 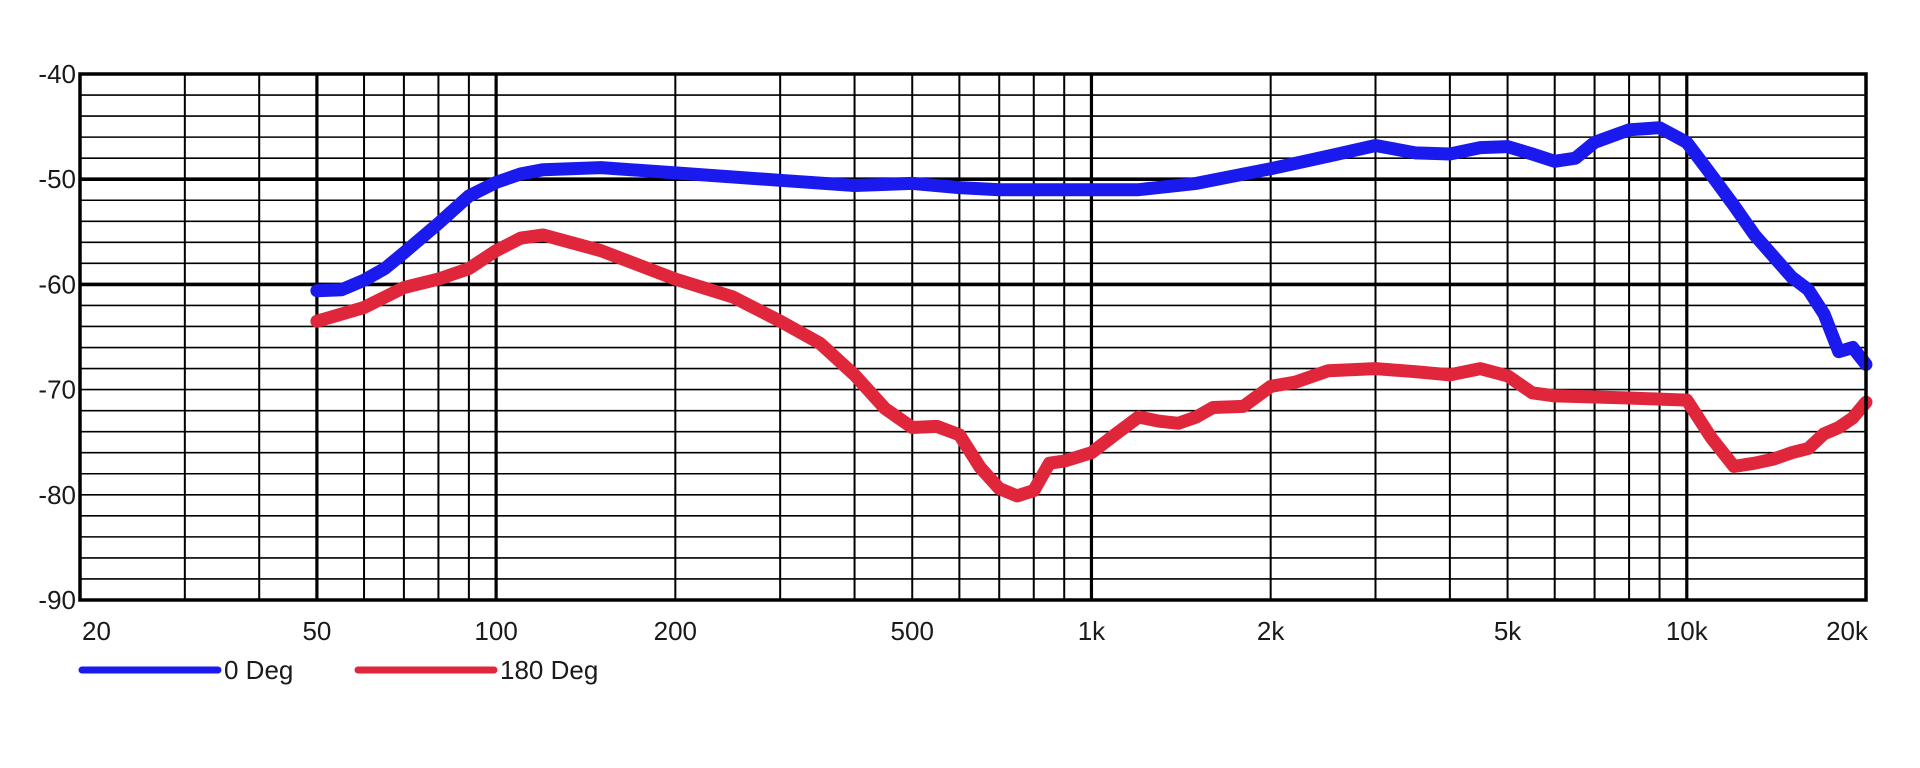 What do you see at coordinates (1508, 631) in the screenshot?
I see `x-tick-label: 5k` at bounding box center [1508, 631].